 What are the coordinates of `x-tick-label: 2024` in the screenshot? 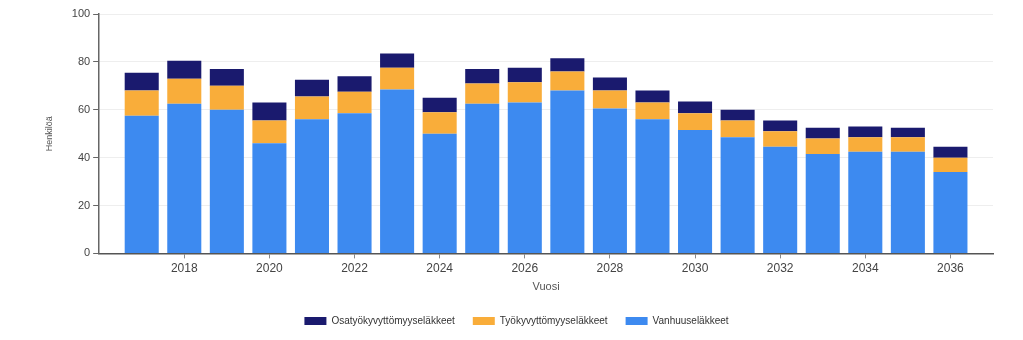 It's located at (440, 267).